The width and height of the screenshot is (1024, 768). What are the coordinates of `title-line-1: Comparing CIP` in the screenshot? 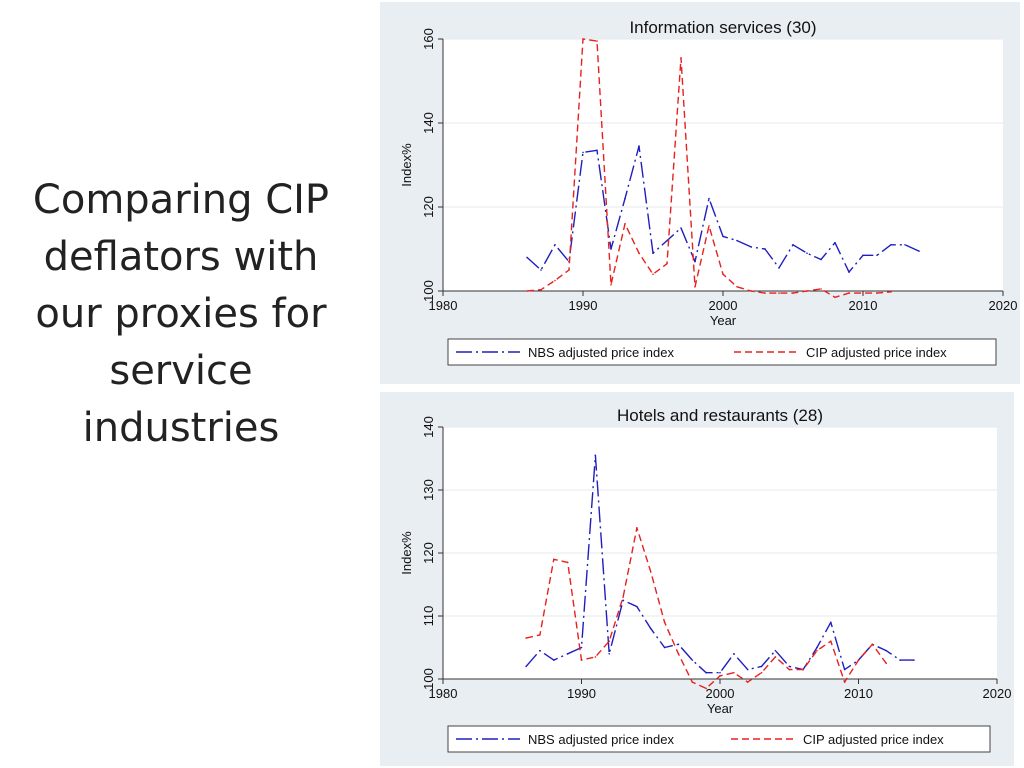 It's located at (181, 200).